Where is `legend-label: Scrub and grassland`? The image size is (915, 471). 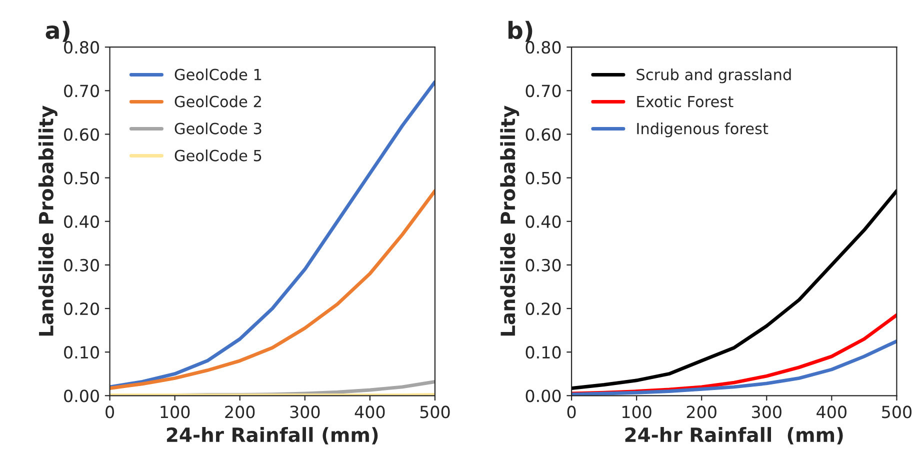
legend-label: Scrub and grassland is located at coordinates (713, 76).